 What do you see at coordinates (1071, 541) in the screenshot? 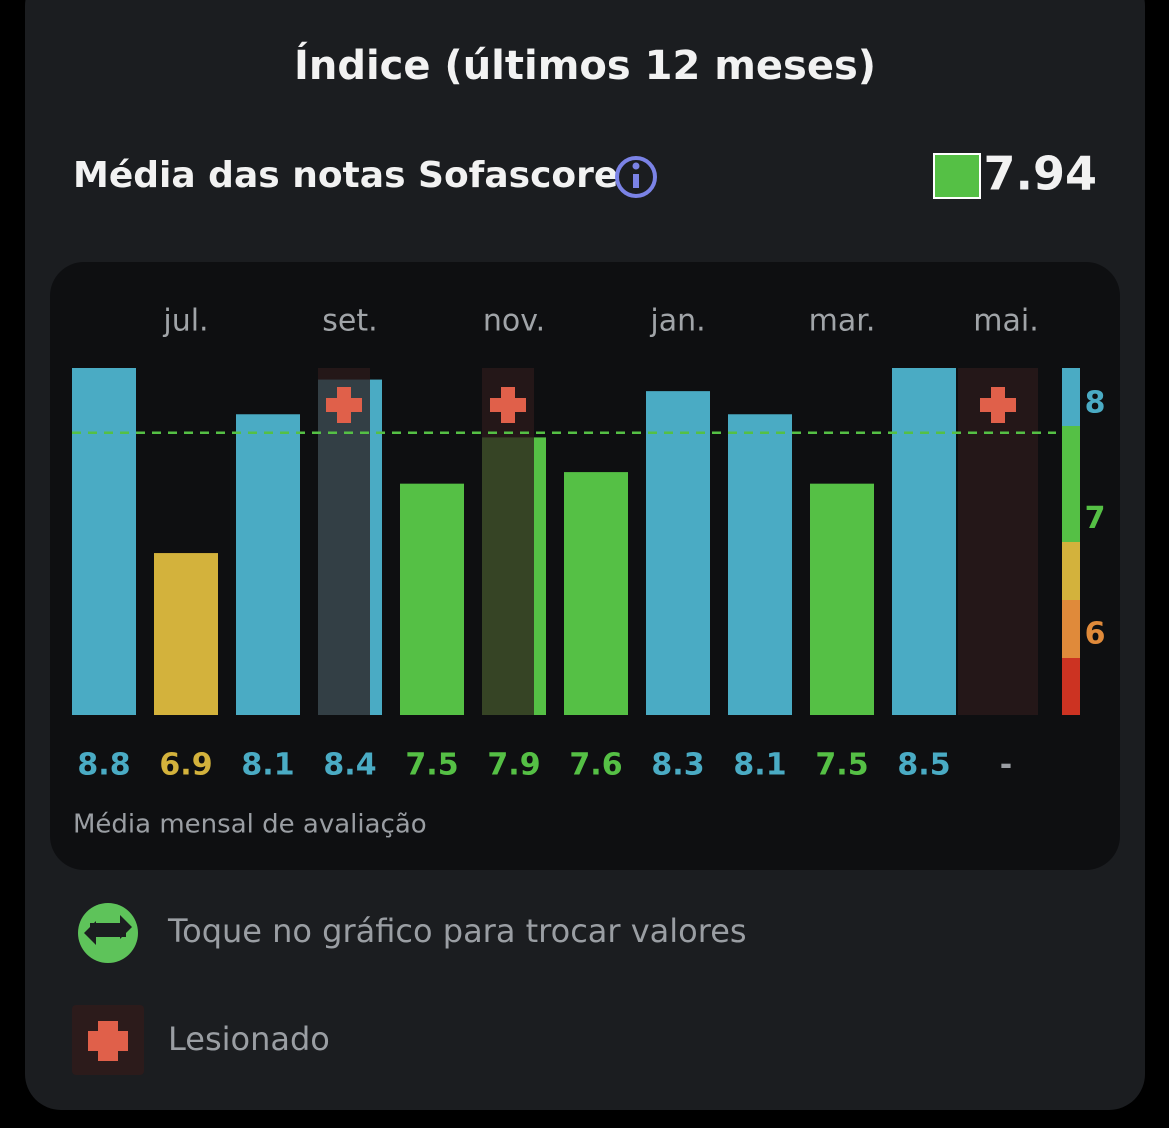
I see `color-scale` at bounding box center [1071, 541].